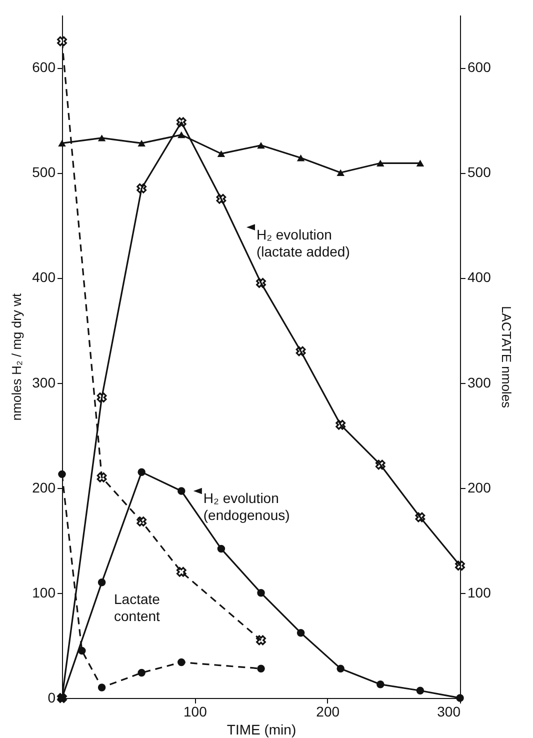 The width and height of the screenshot is (533, 738). Describe the element at coordinates (261, 730) in the screenshot. I see `x-axis-title: TIME (min)` at that location.